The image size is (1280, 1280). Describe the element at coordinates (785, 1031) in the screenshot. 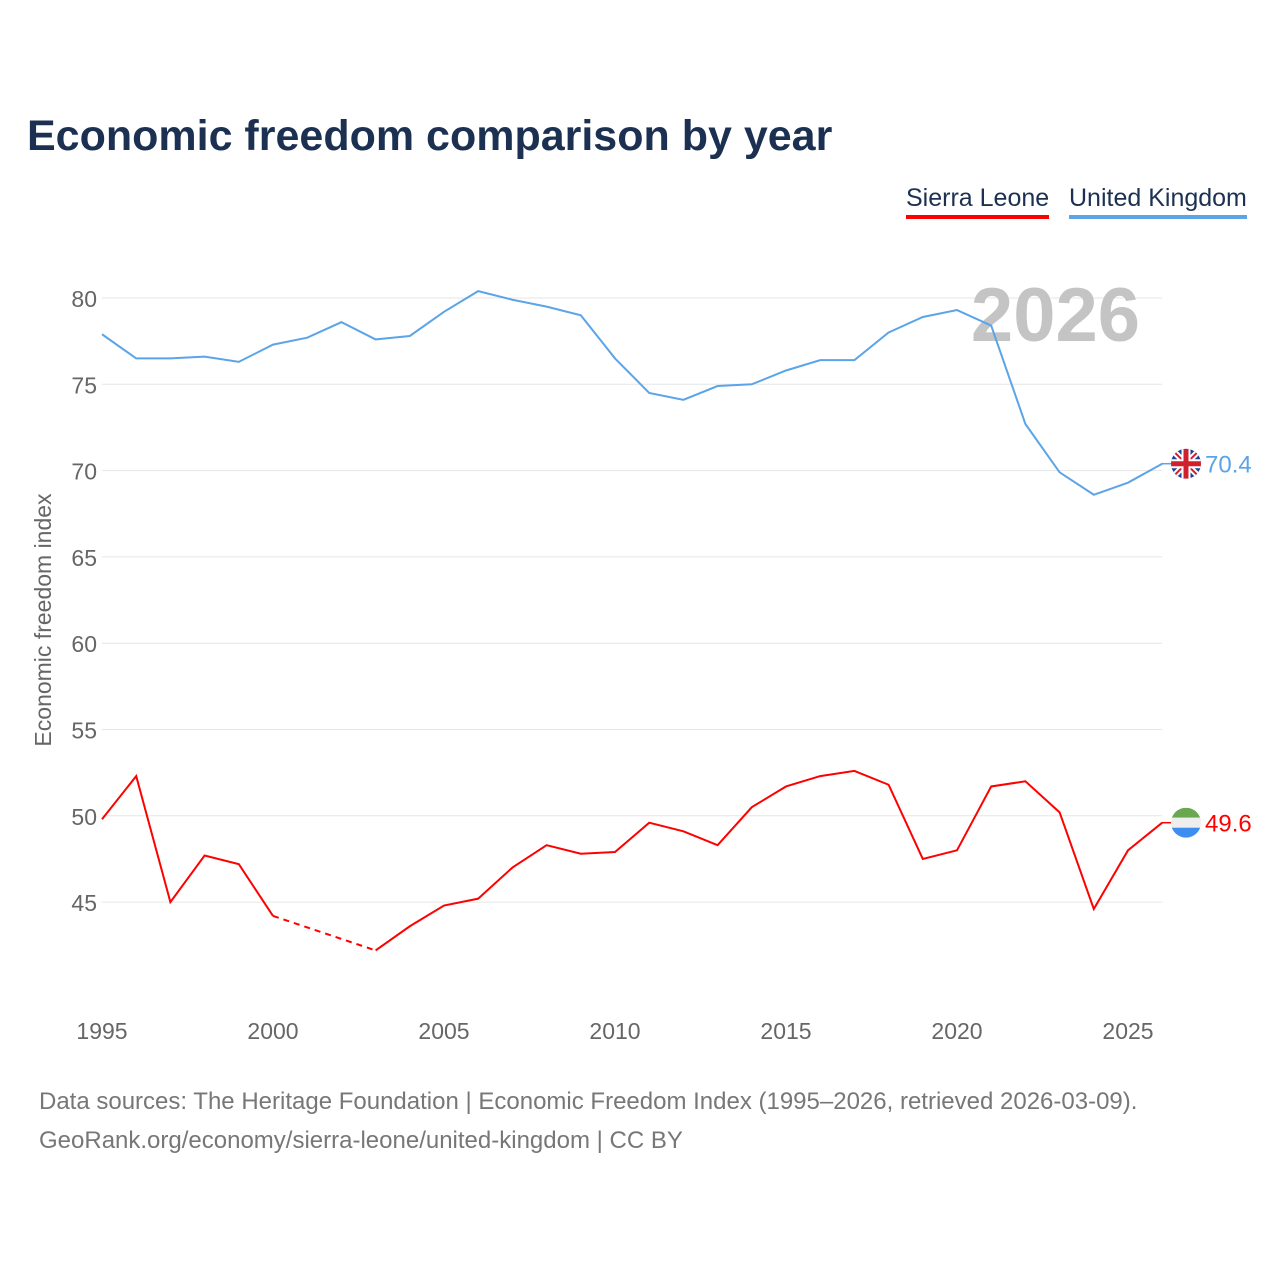

I see `x-tick-label: 2015` at that location.